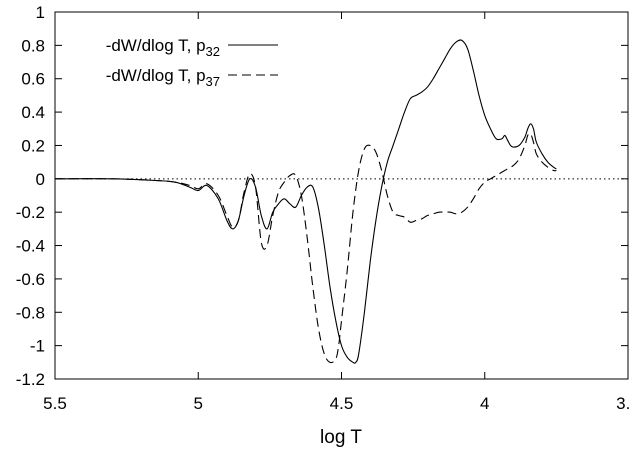  What do you see at coordinates (33, 145) in the screenshot?
I see `y-tick-label: 0.2` at bounding box center [33, 145].